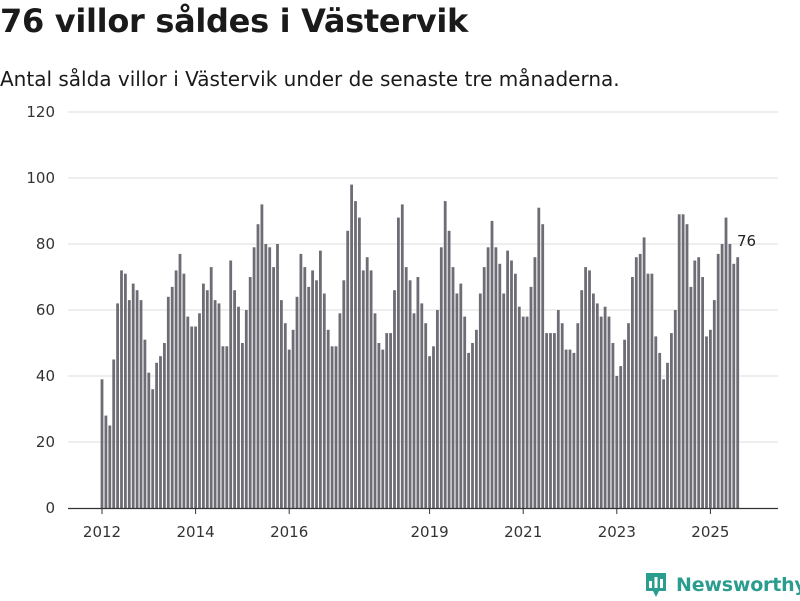 This screenshot has height=601, width=800. Describe the element at coordinates (45, 310) in the screenshot. I see `y-tick-label: 60` at that location.